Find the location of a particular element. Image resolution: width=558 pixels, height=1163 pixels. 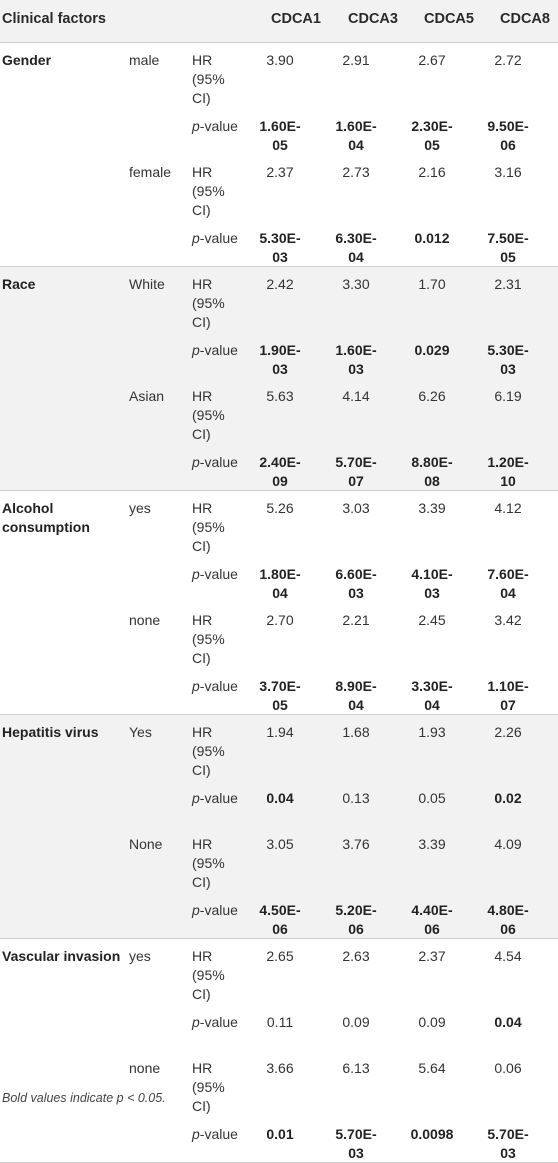

hr-value: 4.54 is located at coordinates (508, 956).